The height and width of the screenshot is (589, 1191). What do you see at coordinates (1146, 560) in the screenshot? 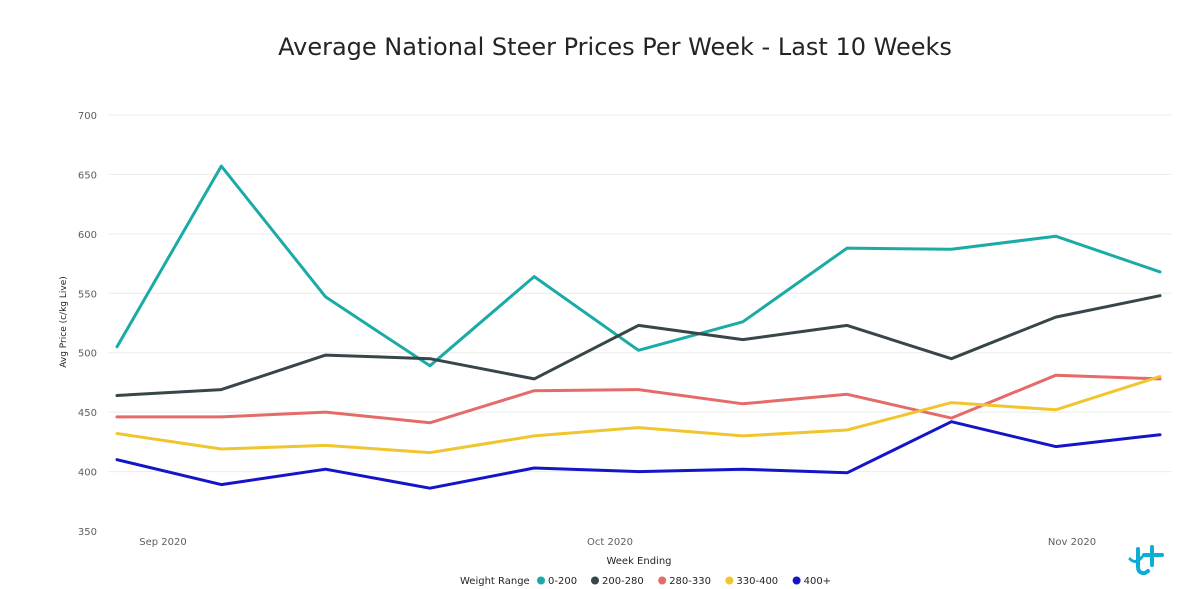
I see `logo-icon` at bounding box center [1146, 560].